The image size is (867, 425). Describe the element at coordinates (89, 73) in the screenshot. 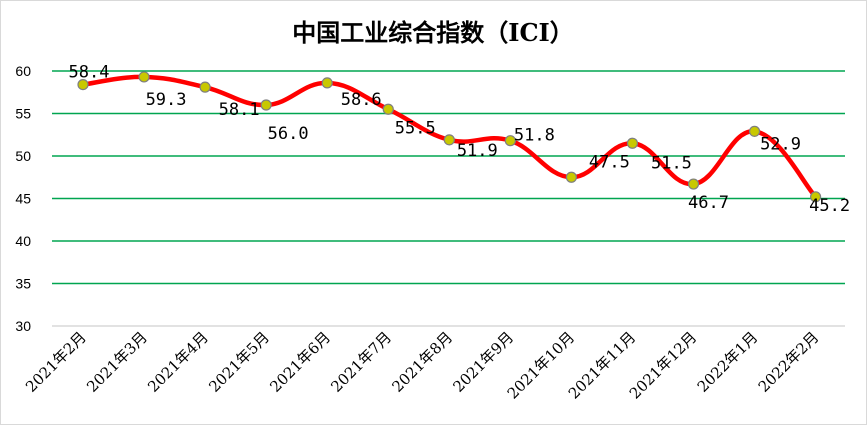

I see `data-label: 58.4` at that location.